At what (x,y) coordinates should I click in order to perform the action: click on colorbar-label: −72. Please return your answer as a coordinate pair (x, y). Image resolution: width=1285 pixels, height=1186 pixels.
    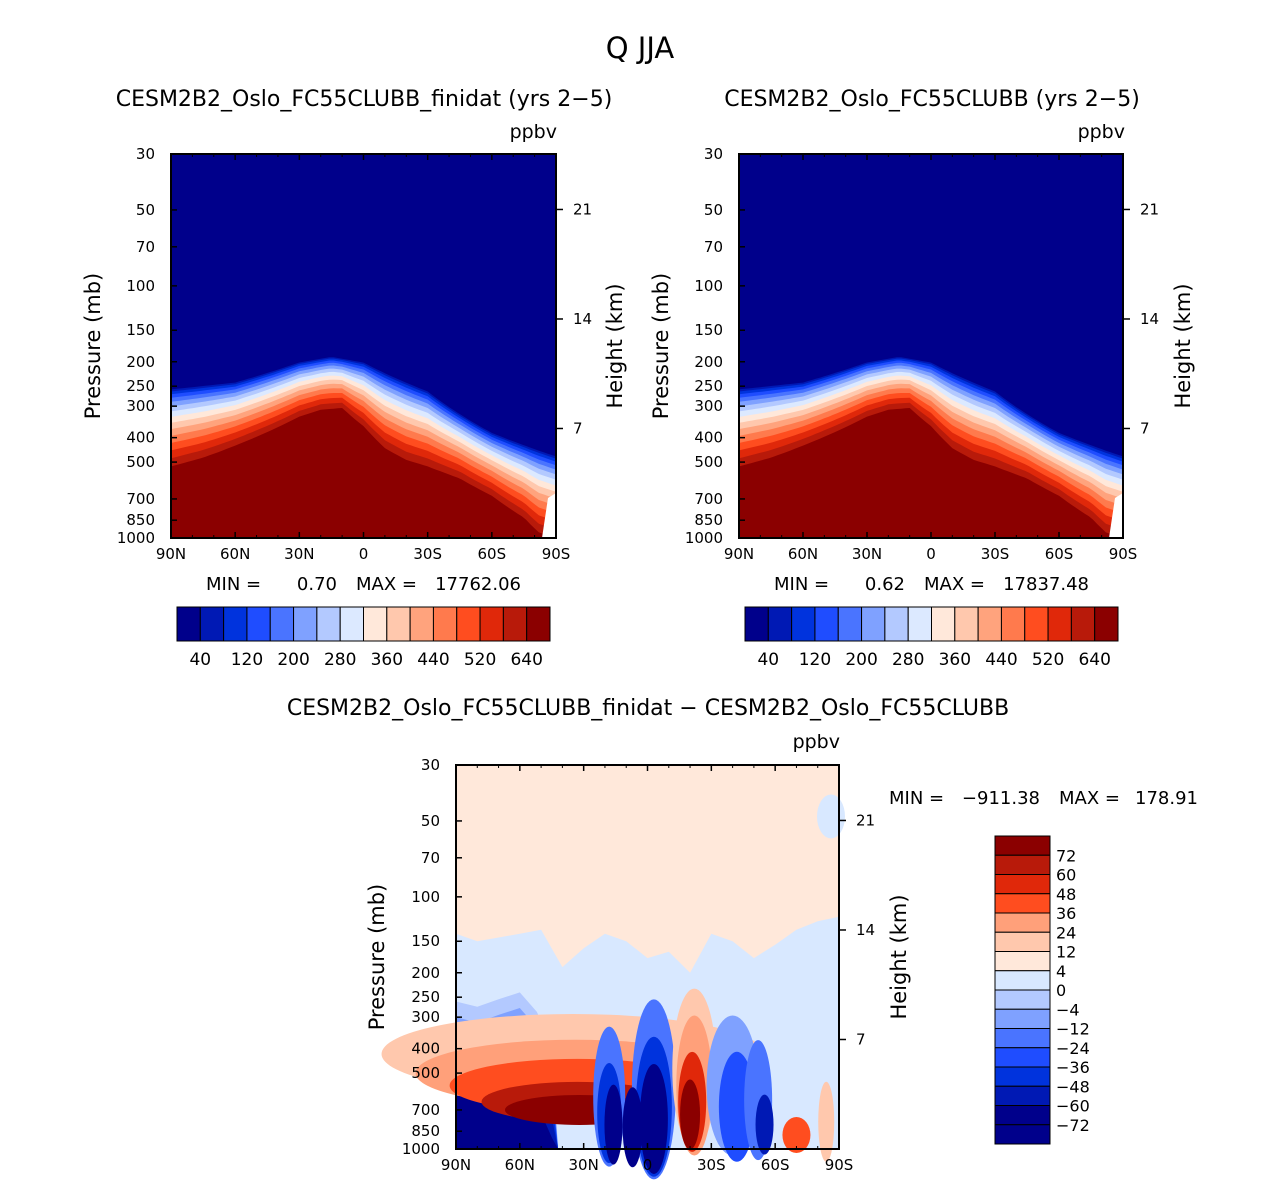
    Looking at the image, I should click on (1073, 1125).